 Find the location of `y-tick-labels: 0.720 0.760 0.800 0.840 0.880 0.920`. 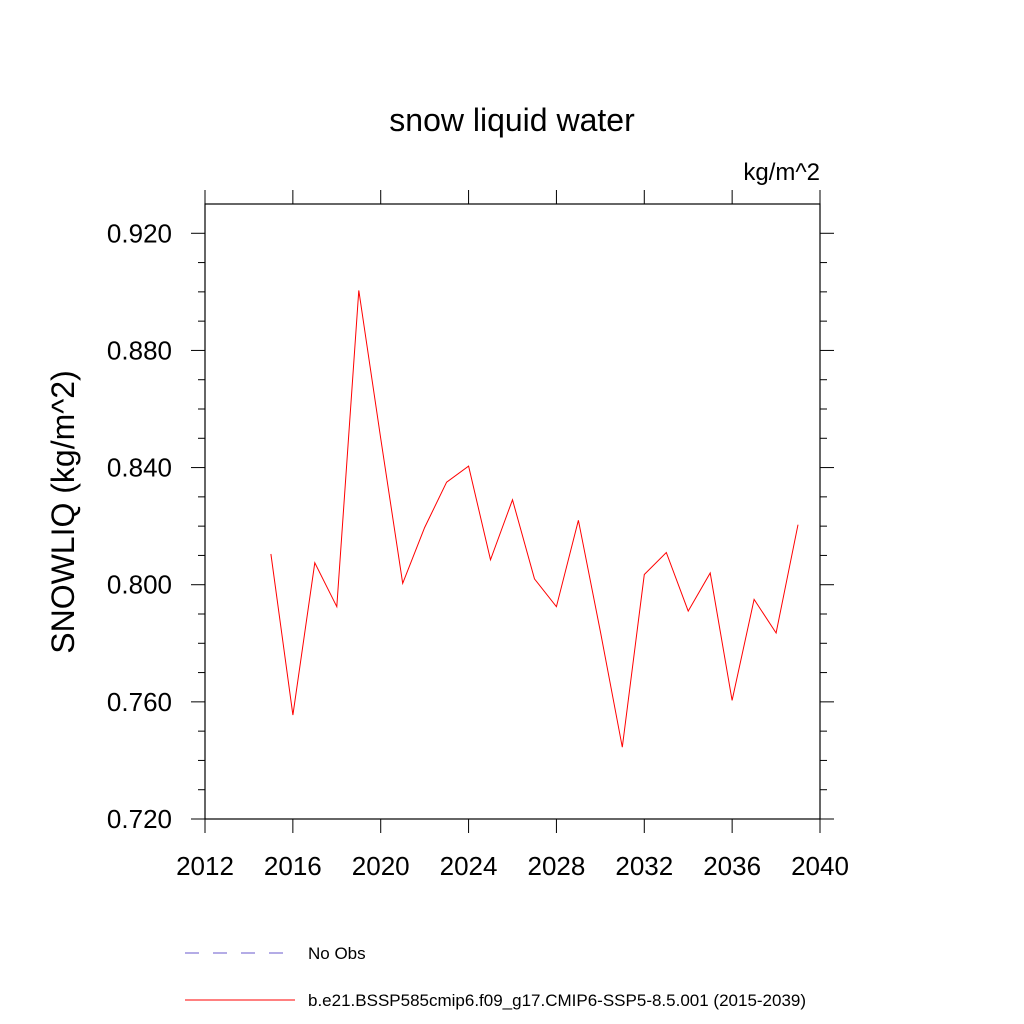

y-tick-labels: 0.720 0.760 0.800 0.840 0.880 0.920 is located at coordinates (139, 526).